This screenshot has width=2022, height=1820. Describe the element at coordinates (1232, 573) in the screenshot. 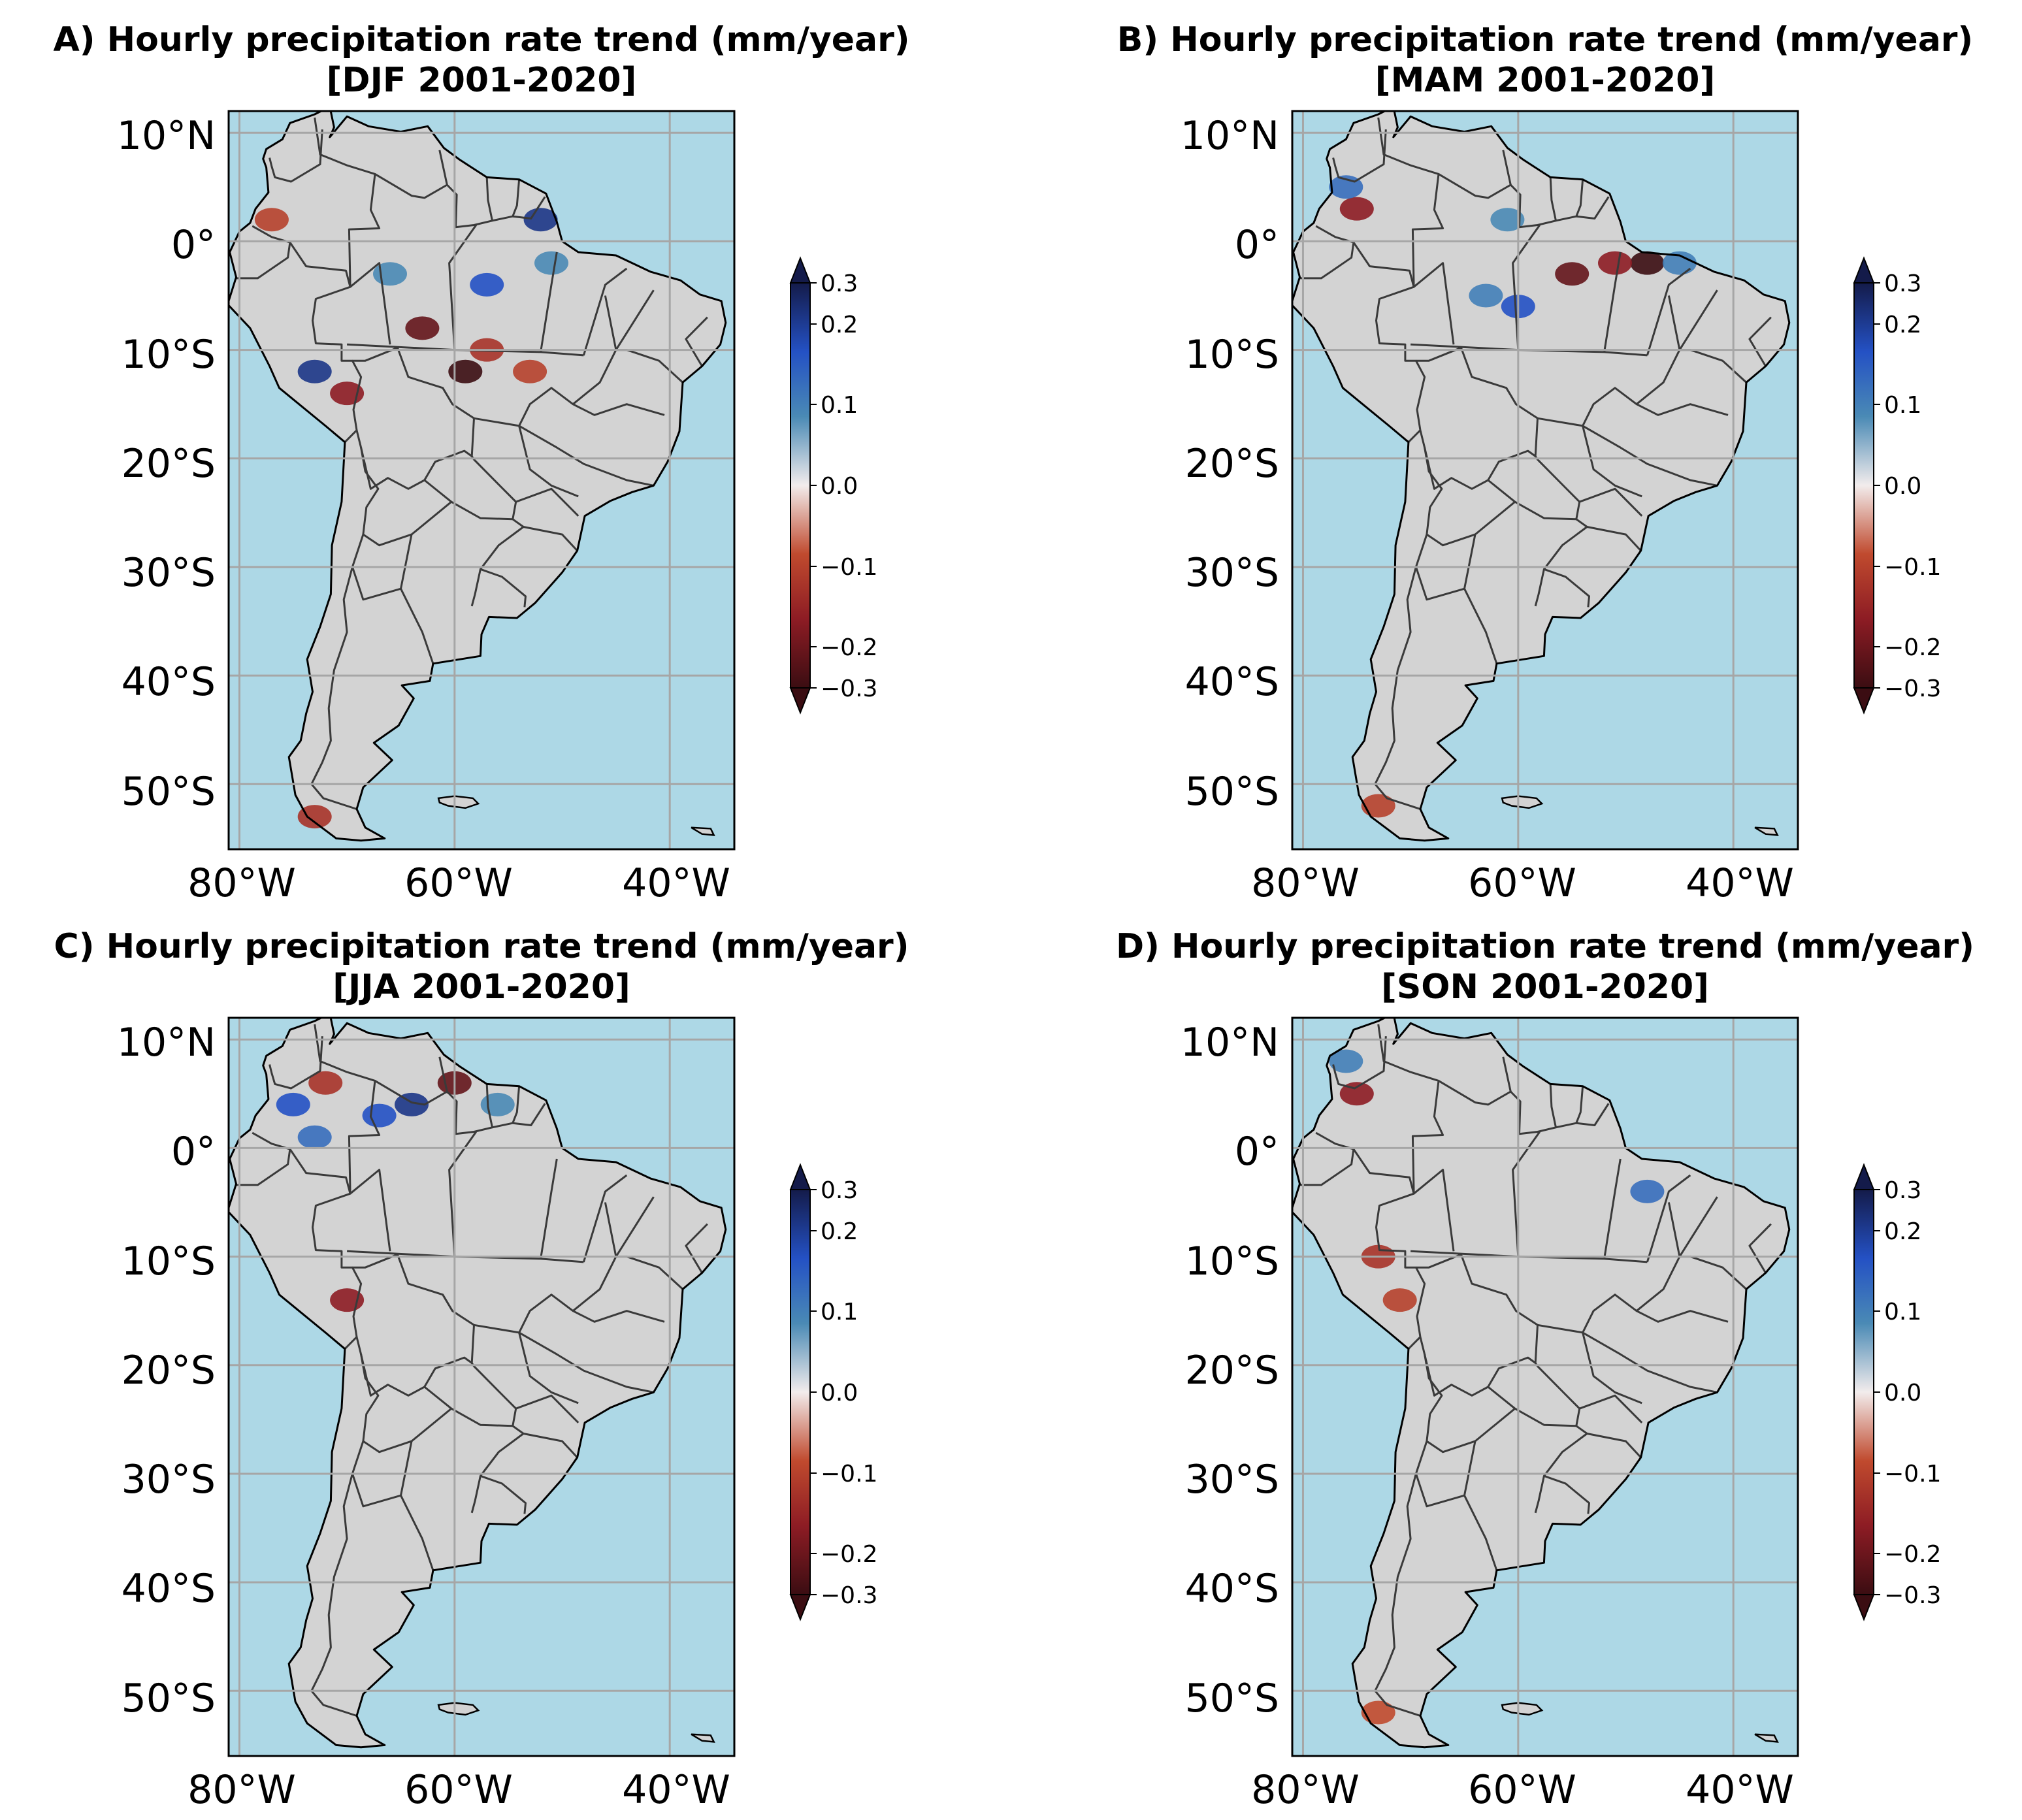

I see `lat-label: 30°S` at that location.